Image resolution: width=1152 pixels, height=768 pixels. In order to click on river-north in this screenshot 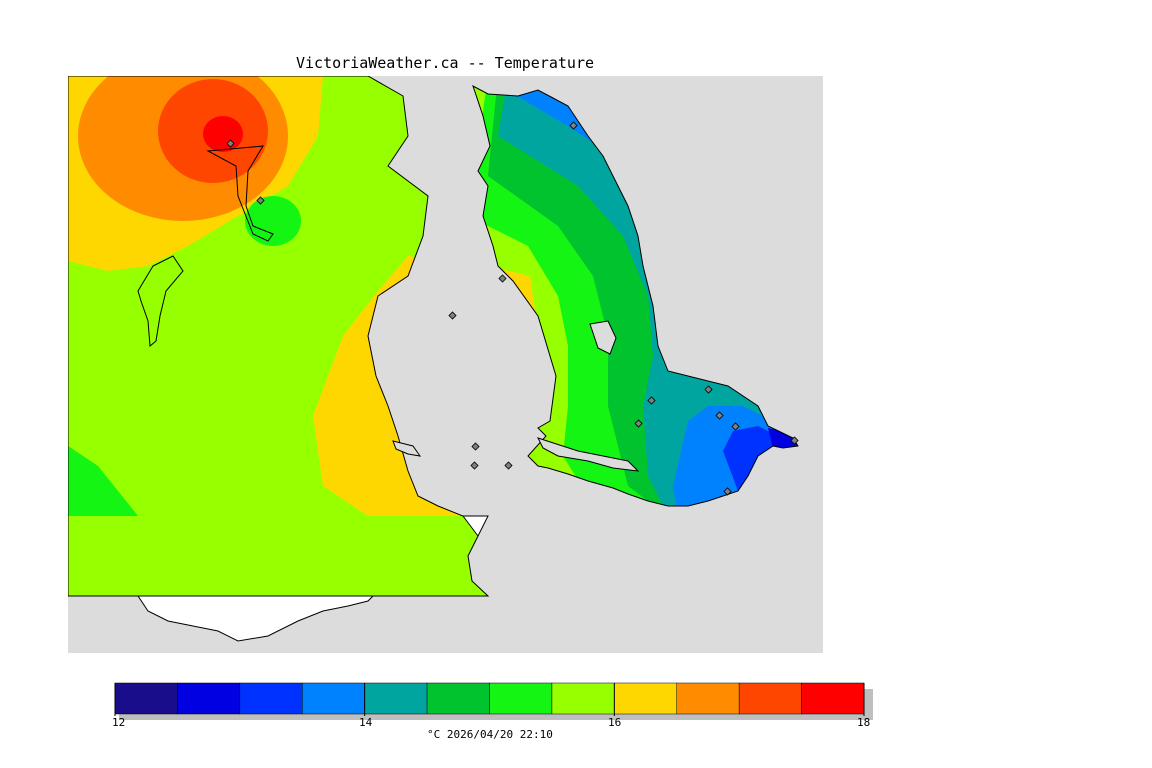, I will do `click(240, 193)`.